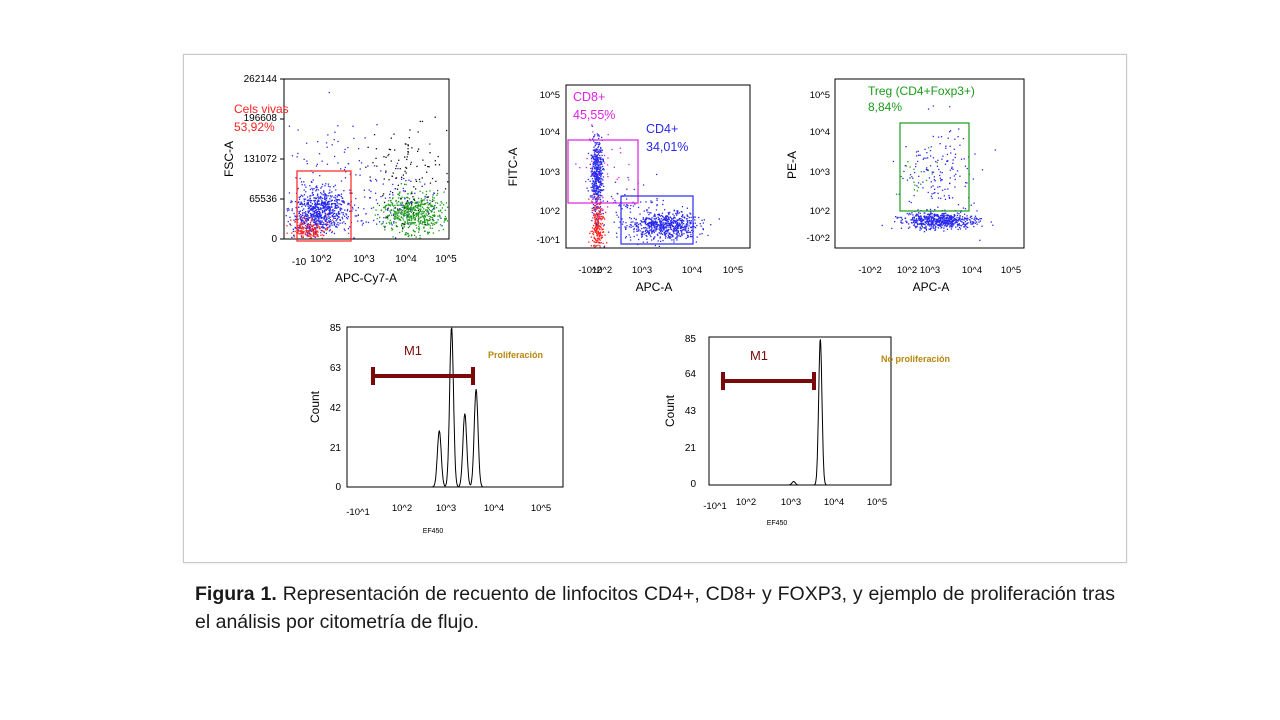 This screenshot has height=720, width=1280. What do you see at coordinates (647, 183) in the screenshot?
I see `scatter-points-cd4-cd8` at bounding box center [647, 183].